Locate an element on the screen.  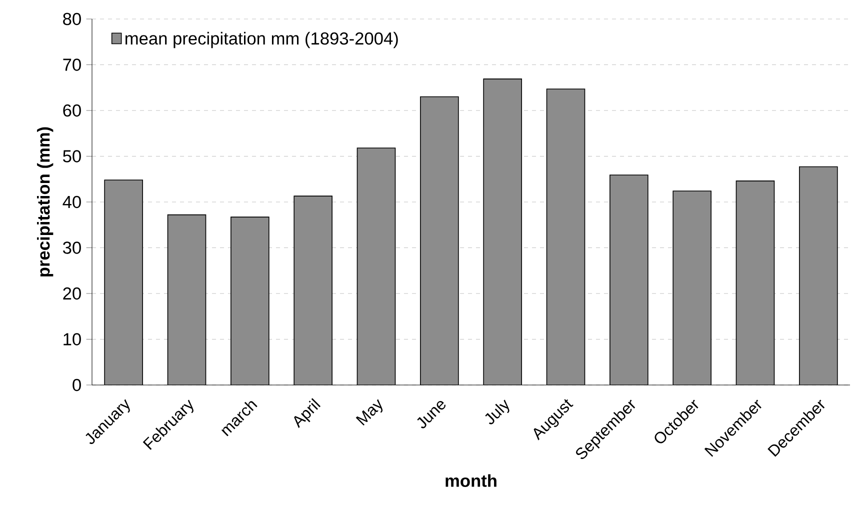
y-tick-label: 80 is located at coordinates (72, 19).